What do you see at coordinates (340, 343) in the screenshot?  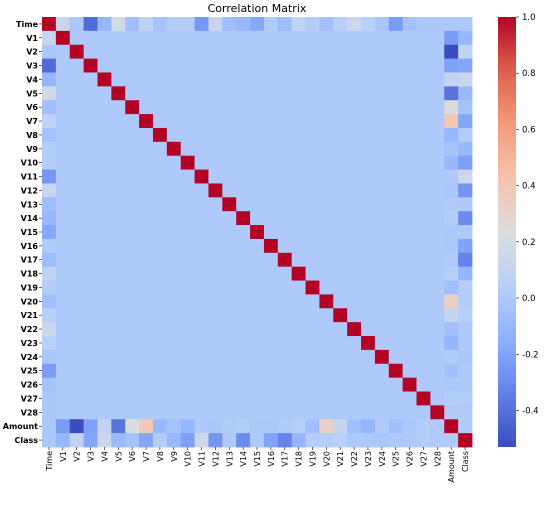 I see `heatmap-cell-V23-V21` at bounding box center [340, 343].